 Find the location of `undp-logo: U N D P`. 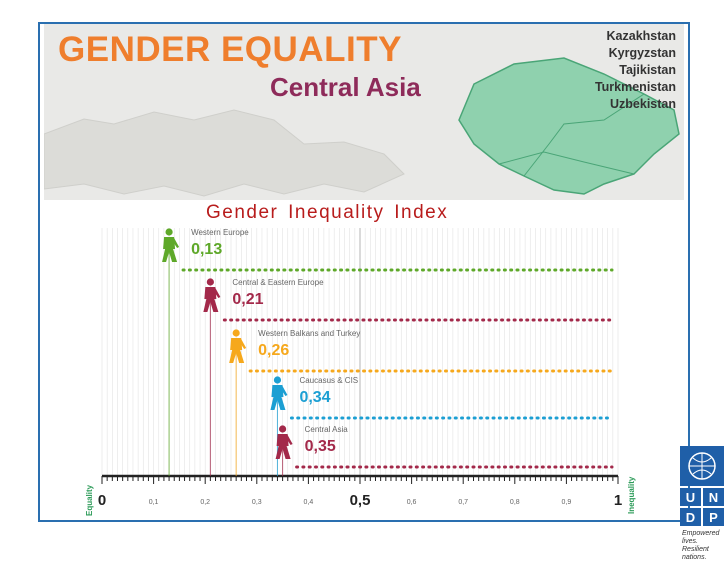

undp-logo: U N D P is located at coordinates (702, 486).